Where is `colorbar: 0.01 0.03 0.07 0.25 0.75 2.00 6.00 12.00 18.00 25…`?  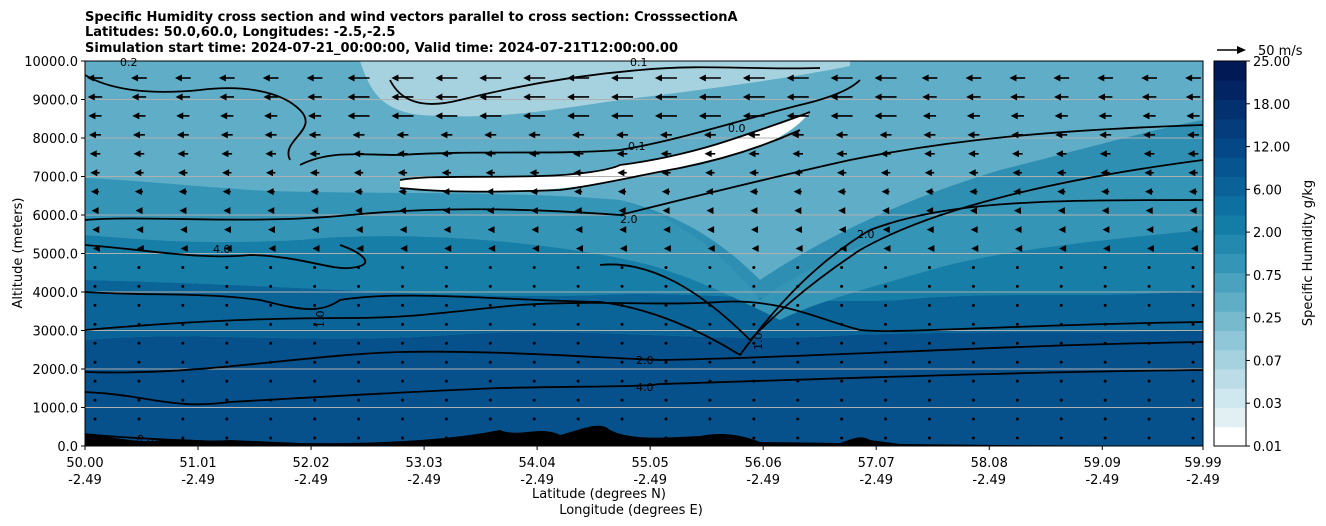
colorbar: 0.01 0.03 0.07 0.25 0.75 2.00 6.00 12.00 18.00 25… is located at coordinates (1251, 255).